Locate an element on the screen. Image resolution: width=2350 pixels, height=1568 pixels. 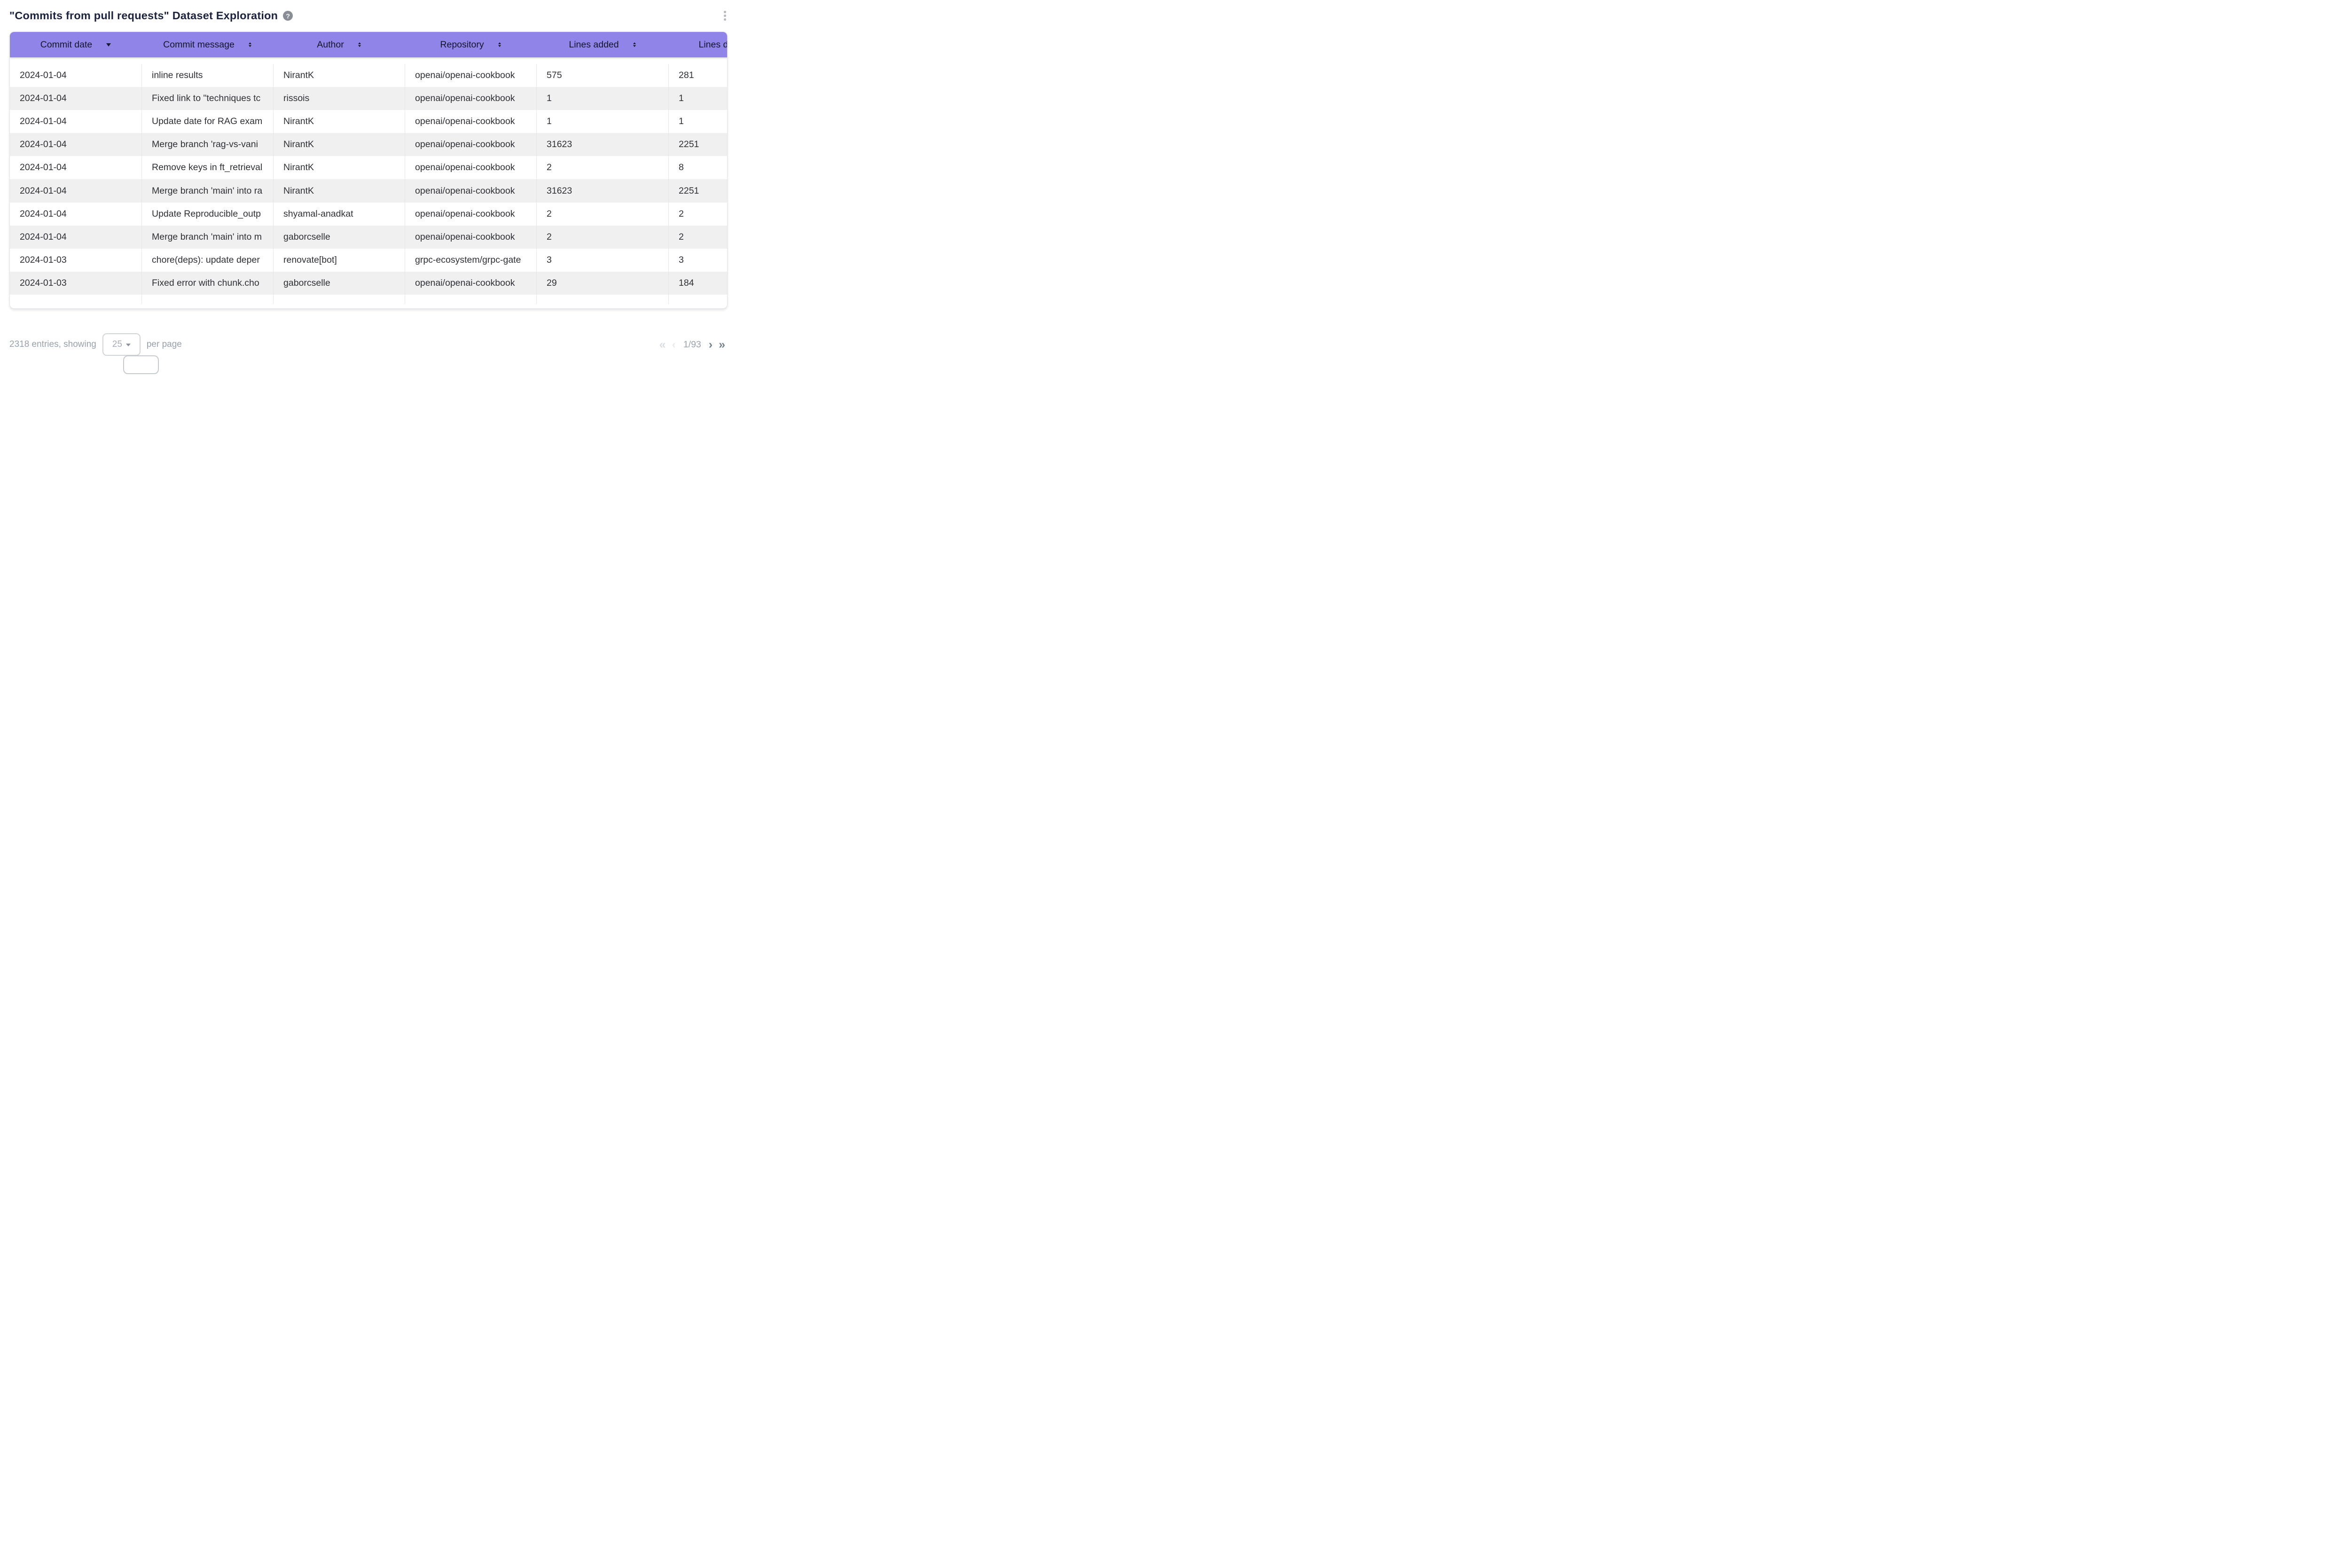
cell-commit-message: Merge branch 'rag-vs-vani is located at coordinates (207, 145).